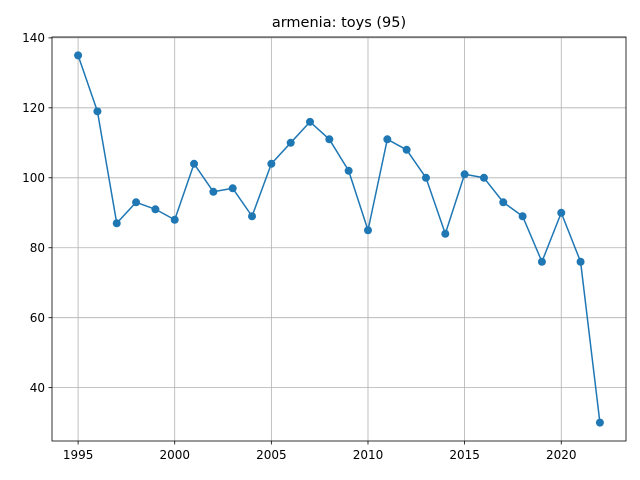  I want to click on chart-title: armenia: toys (95), so click(339, 23).